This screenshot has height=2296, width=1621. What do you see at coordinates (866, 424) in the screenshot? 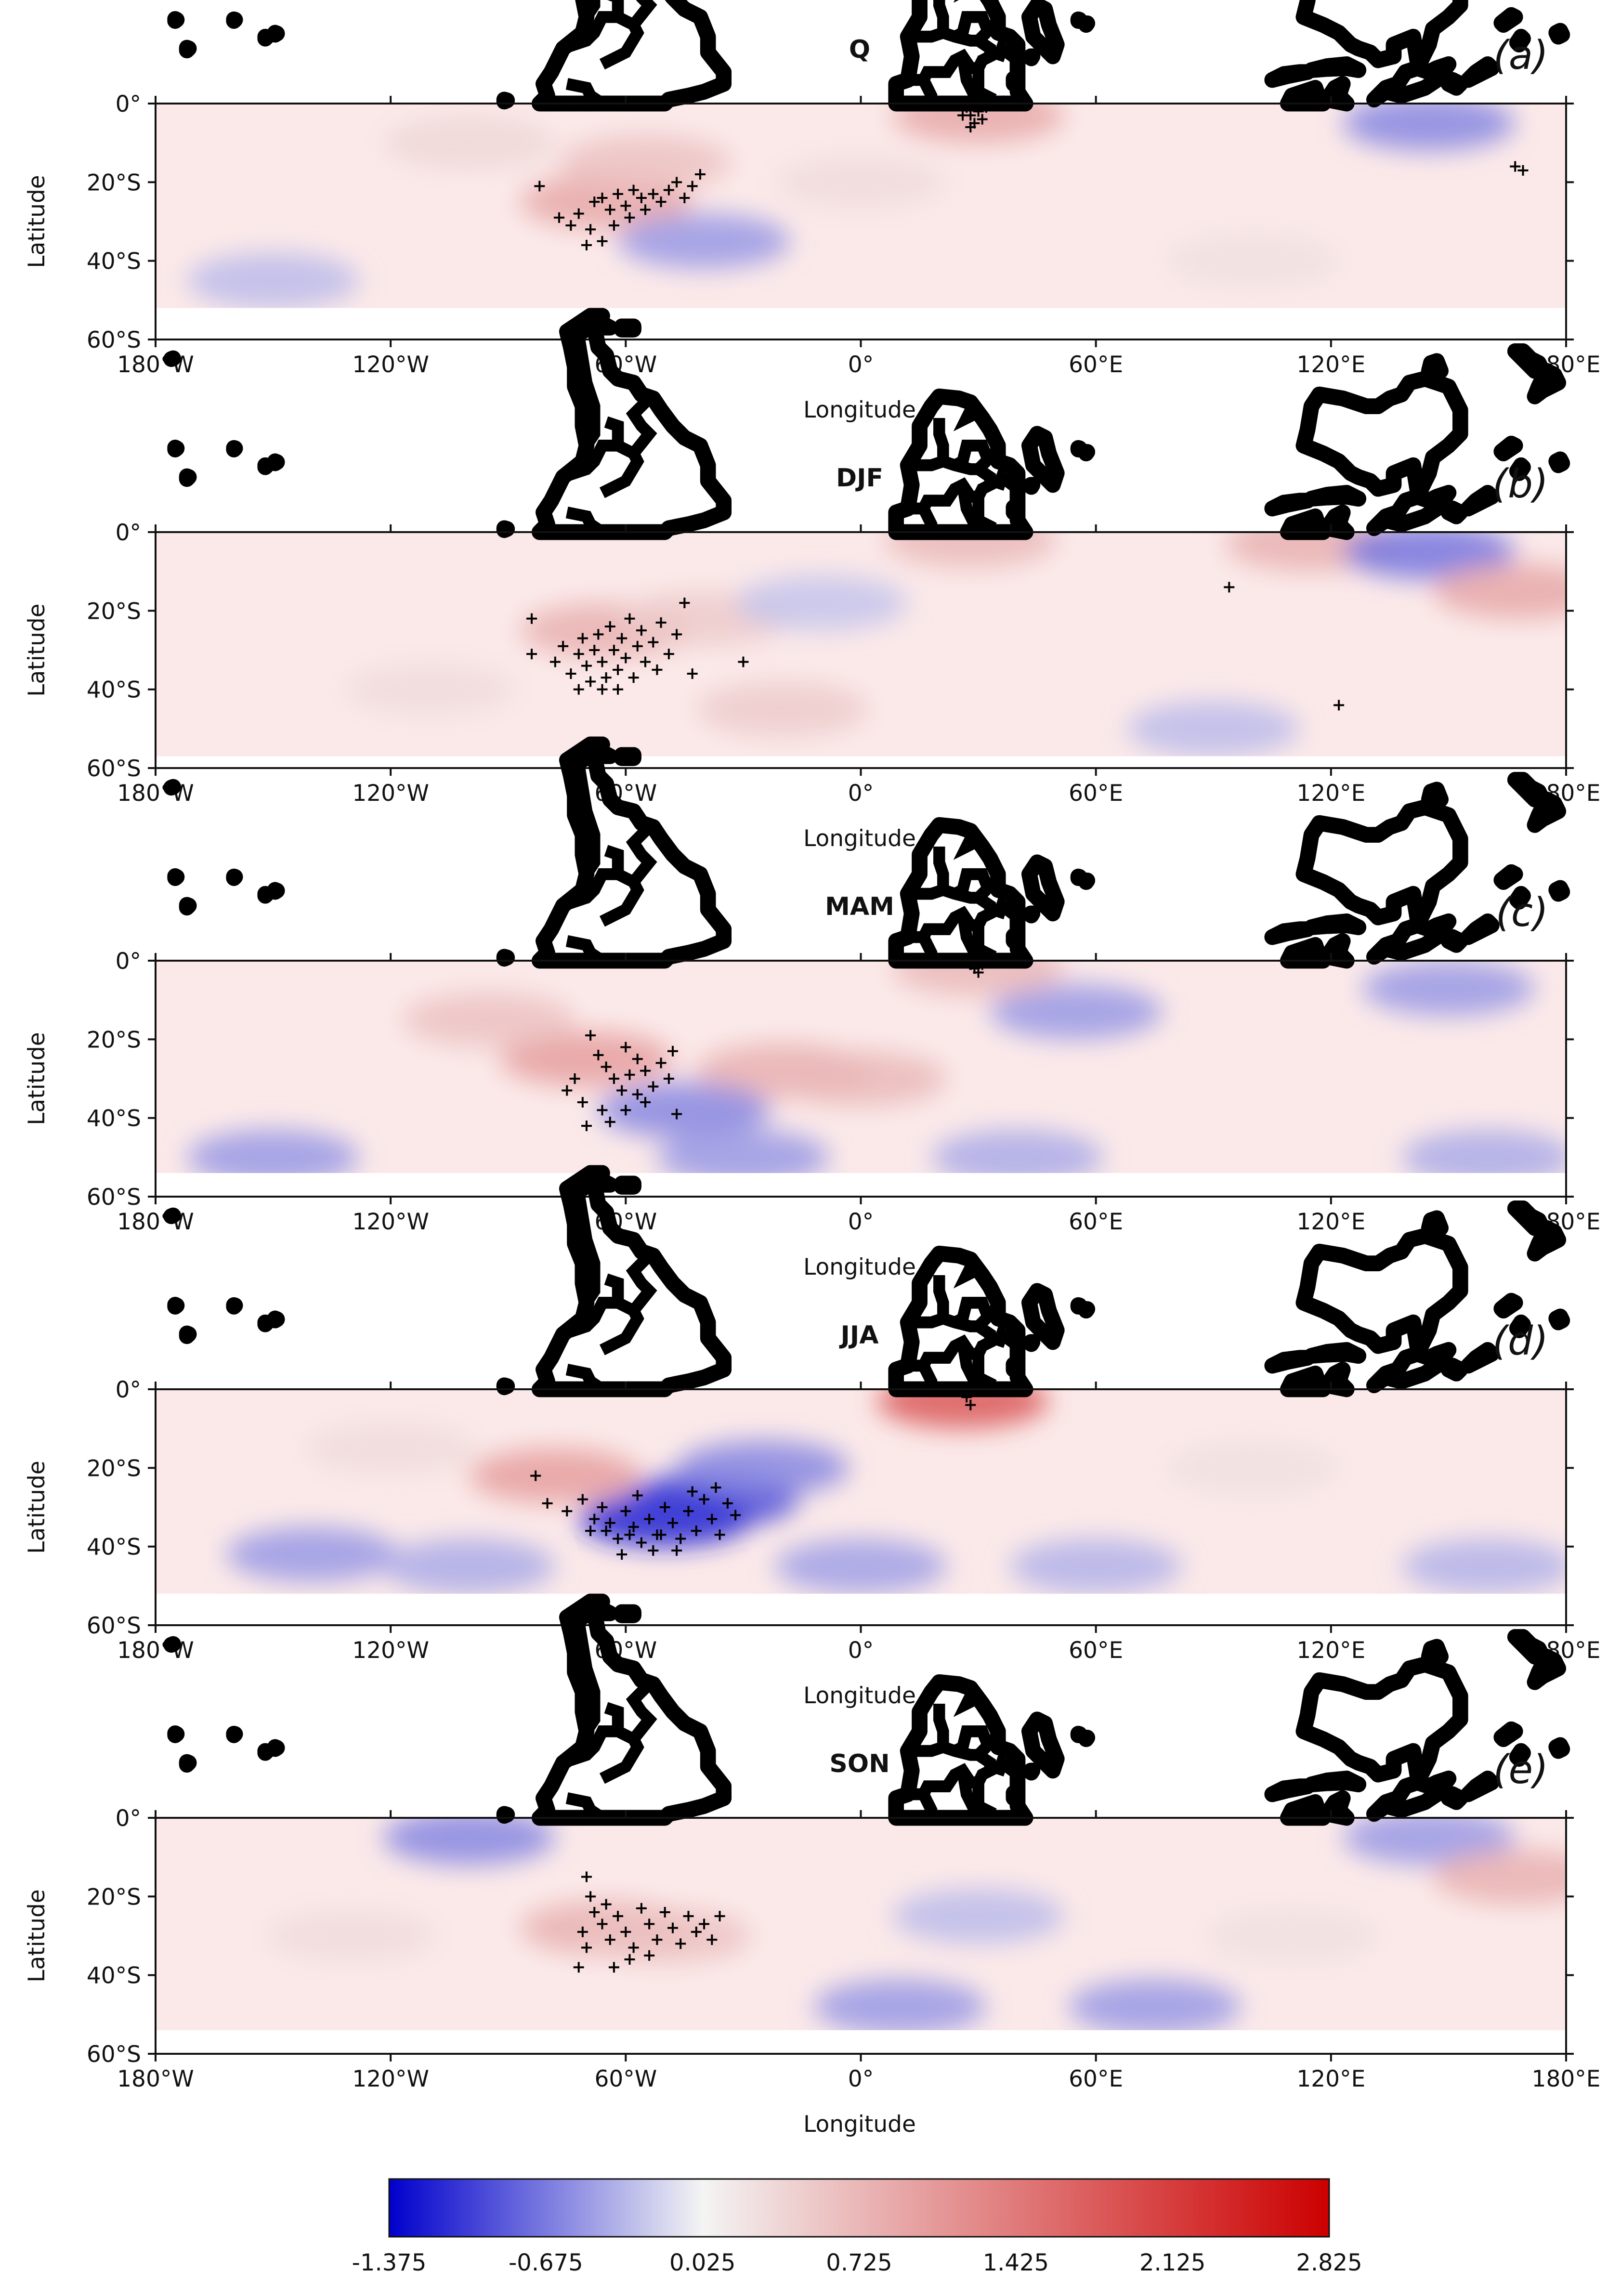
I see `coastline-outline` at bounding box center [866, 424].